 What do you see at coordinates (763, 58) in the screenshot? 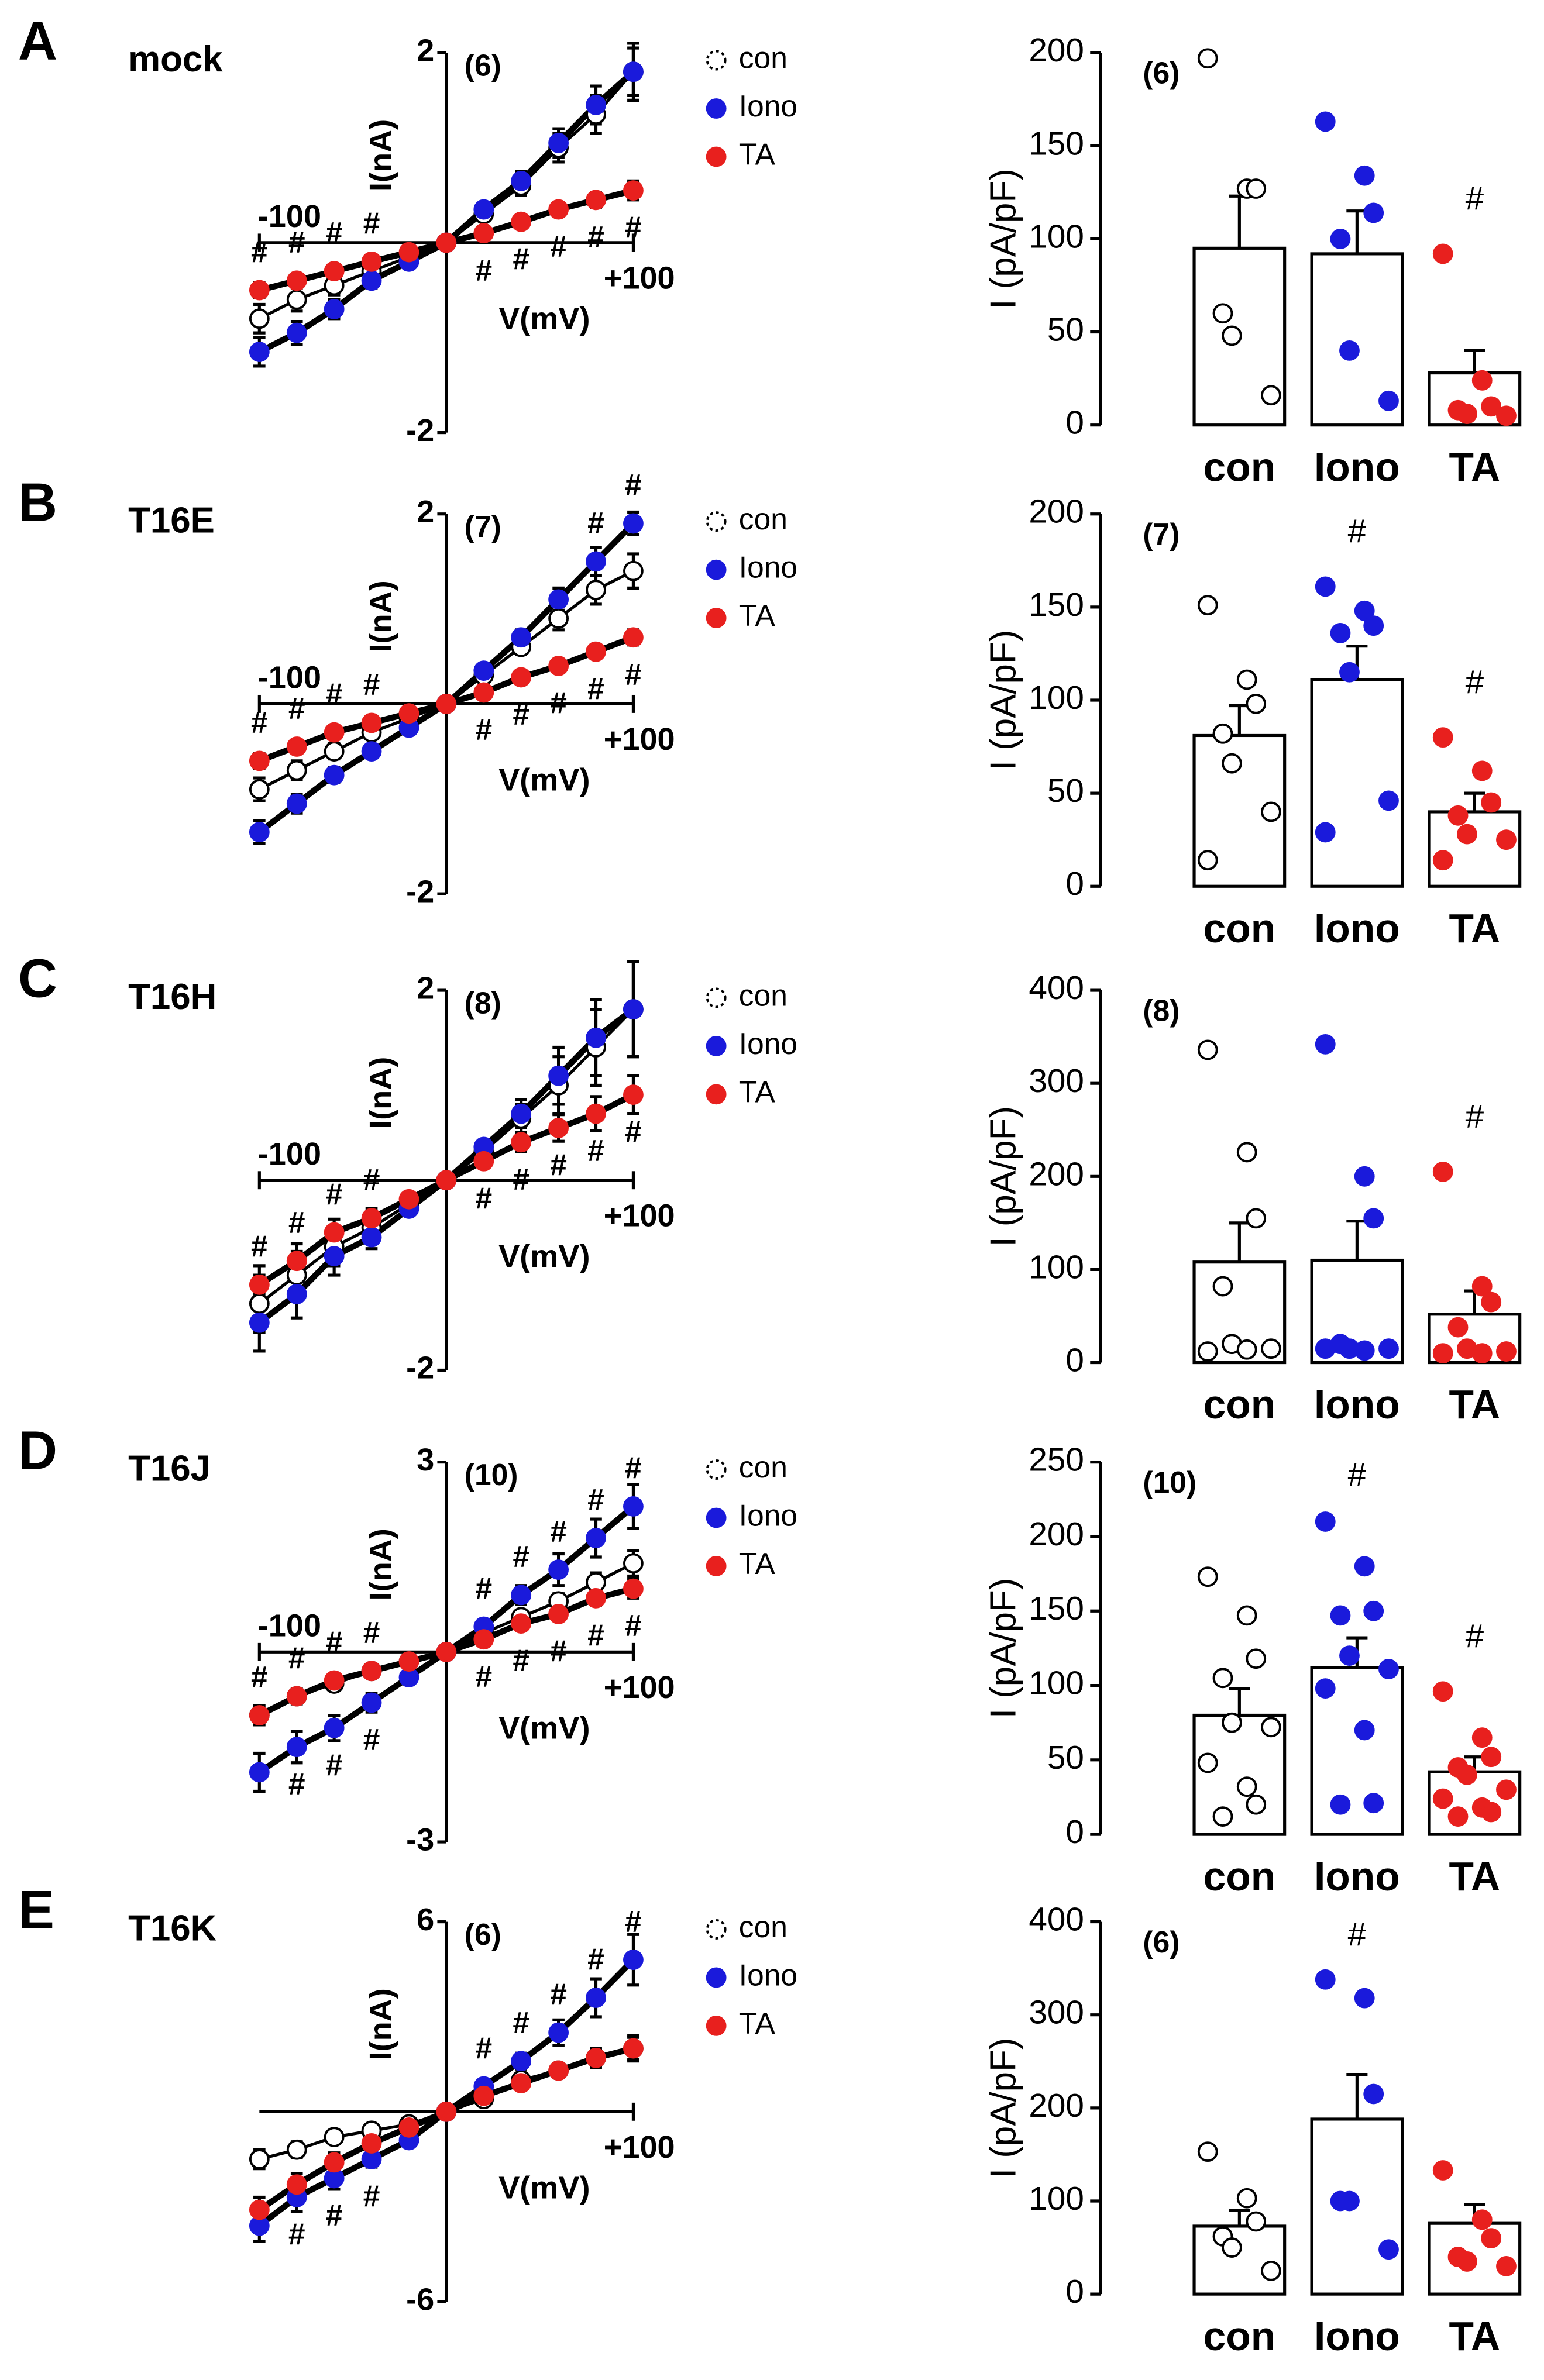
I see `legend-label: con` at bounding box center [763, 58].